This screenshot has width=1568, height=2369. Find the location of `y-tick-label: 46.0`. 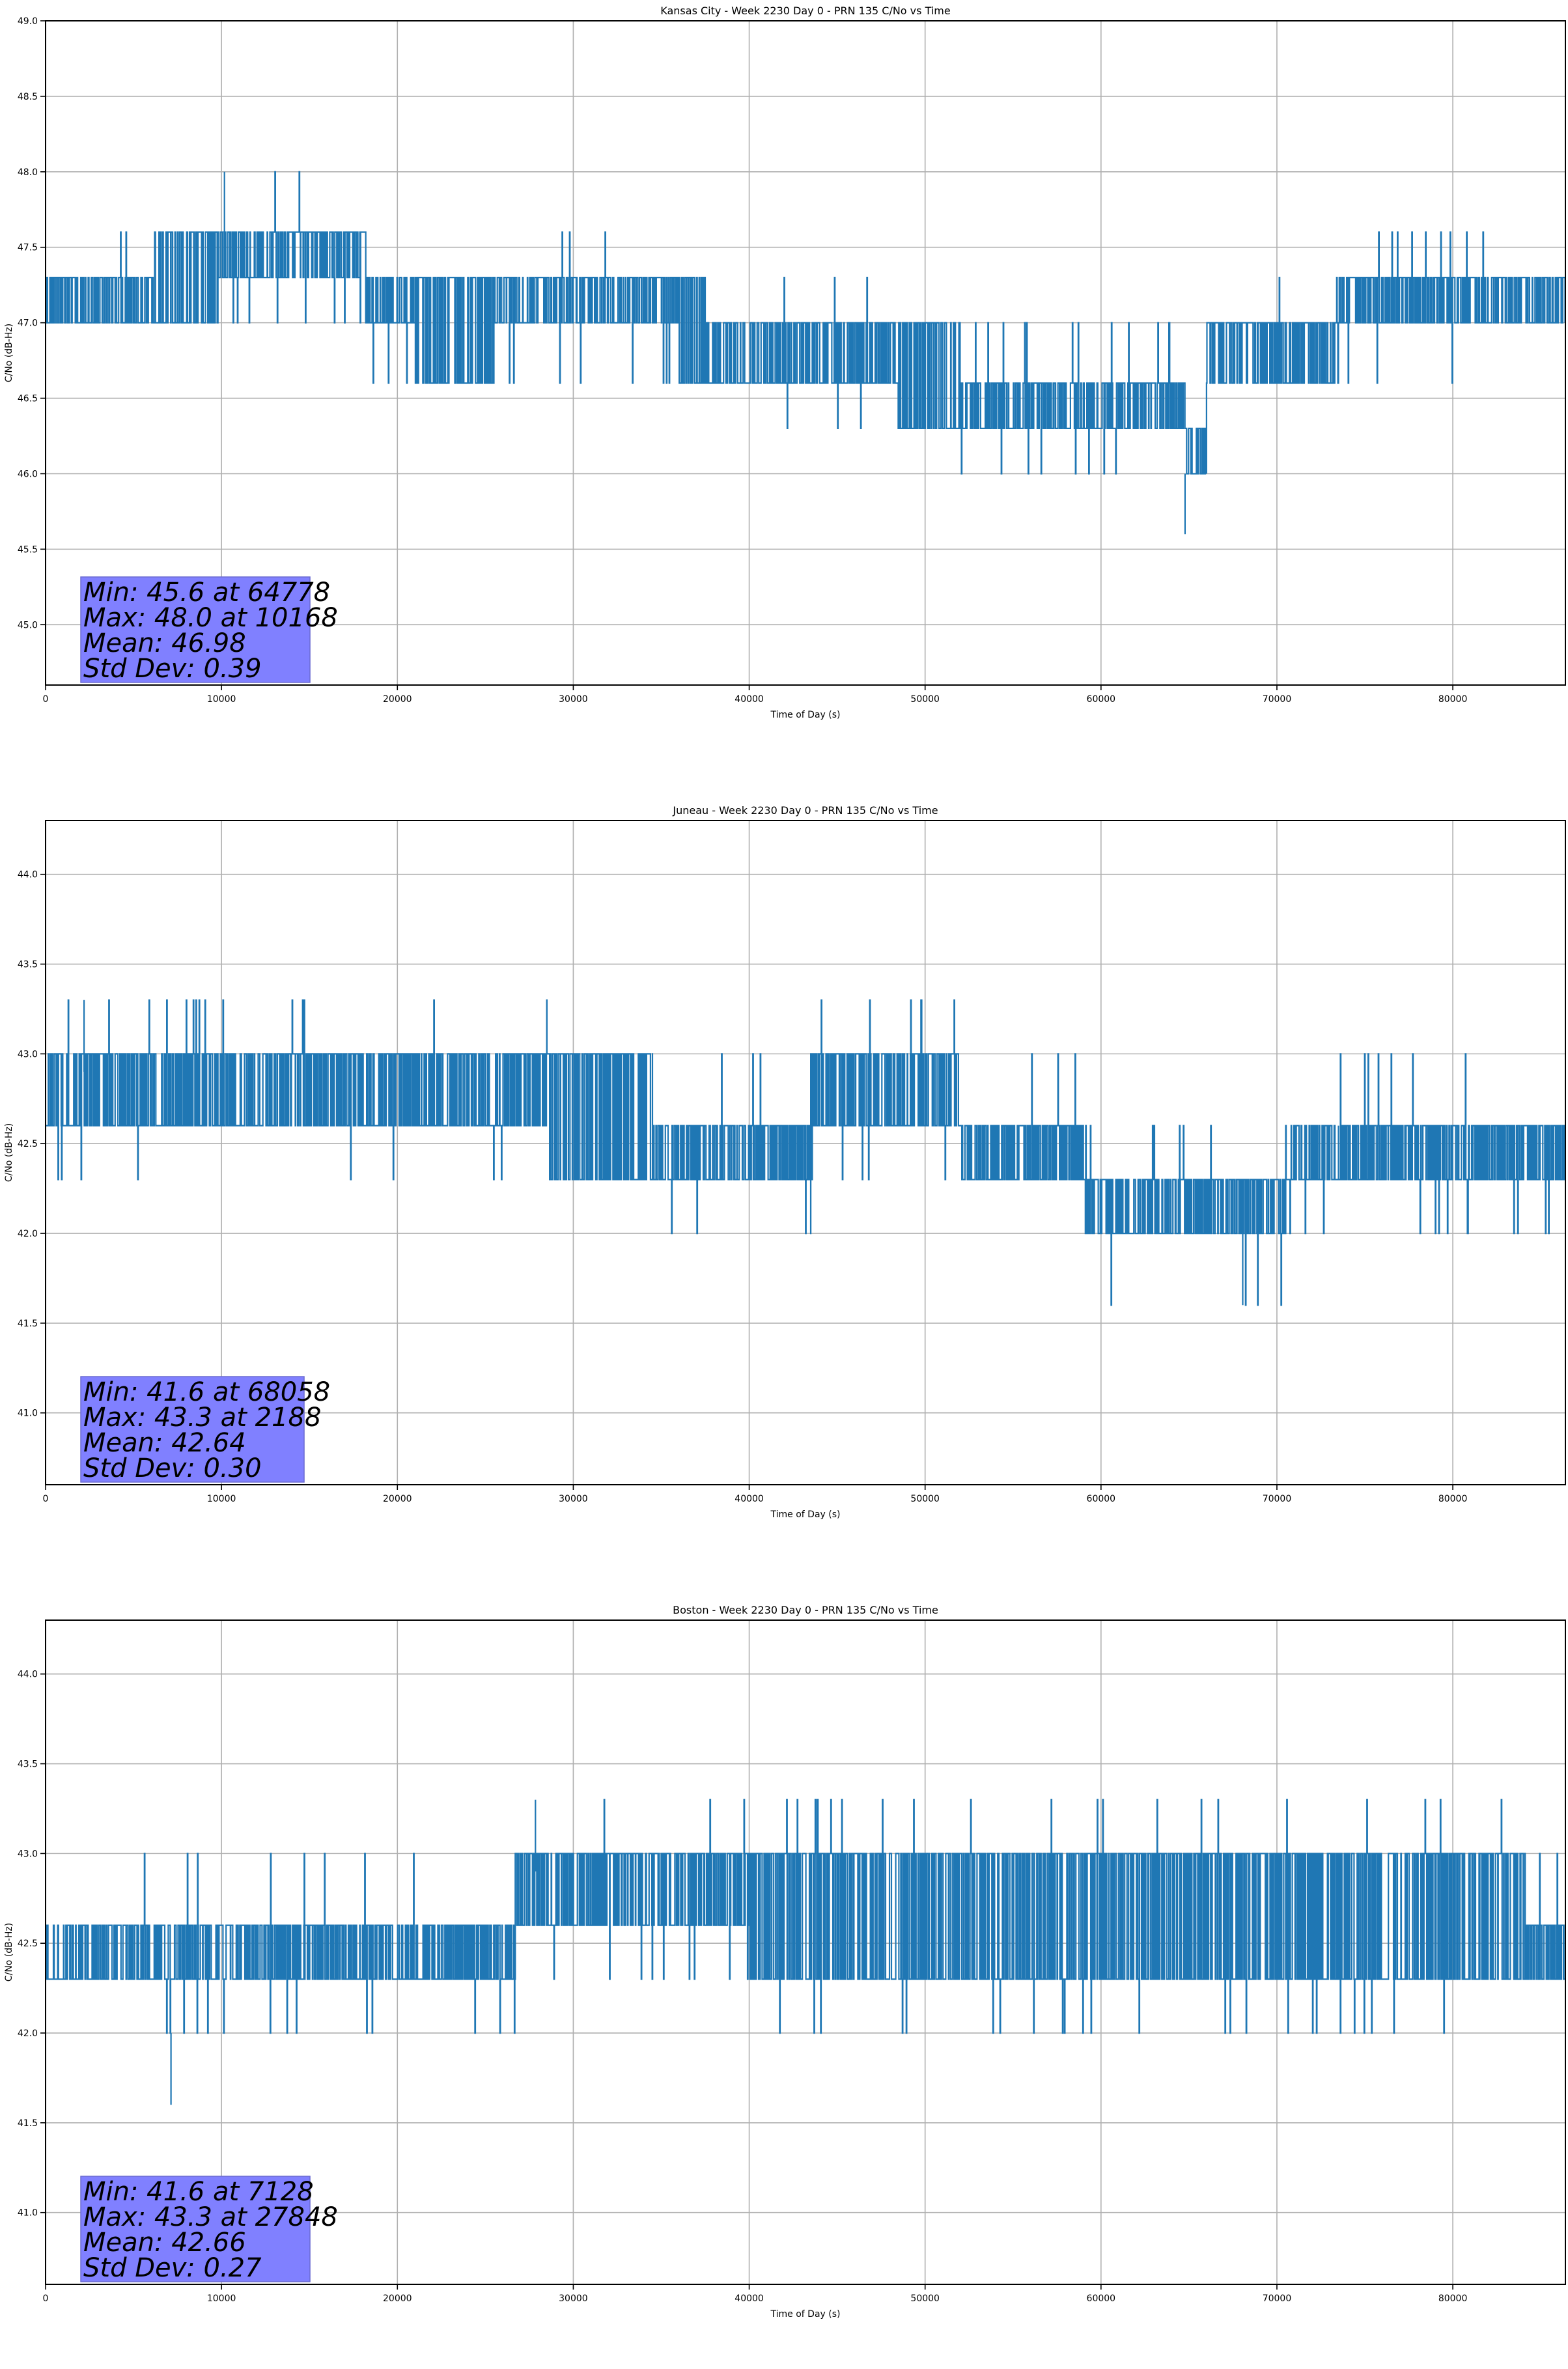

y-tick-label: 46.0 is located at coordinates (28, 474).